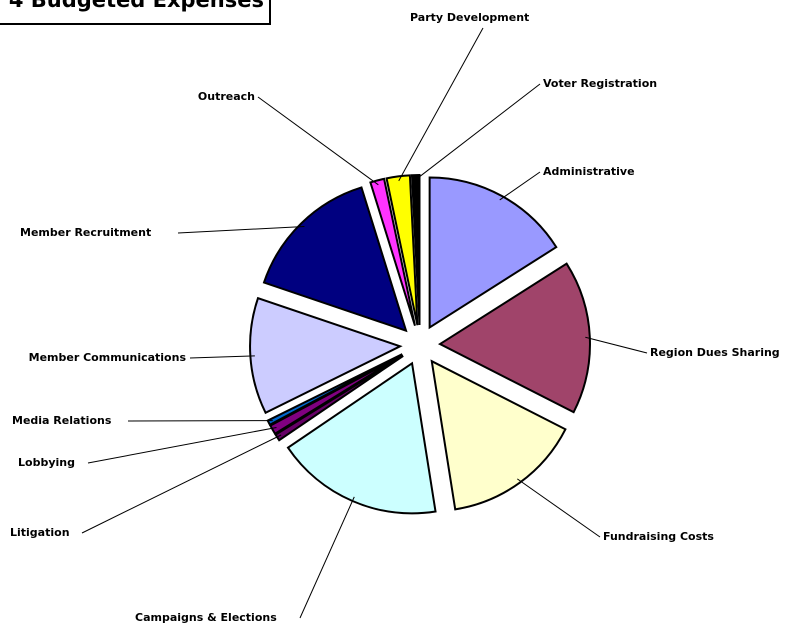 The width and height of the screenshot is (800, 632). I want to click on slice-label: Litigation, so click(40, 532).